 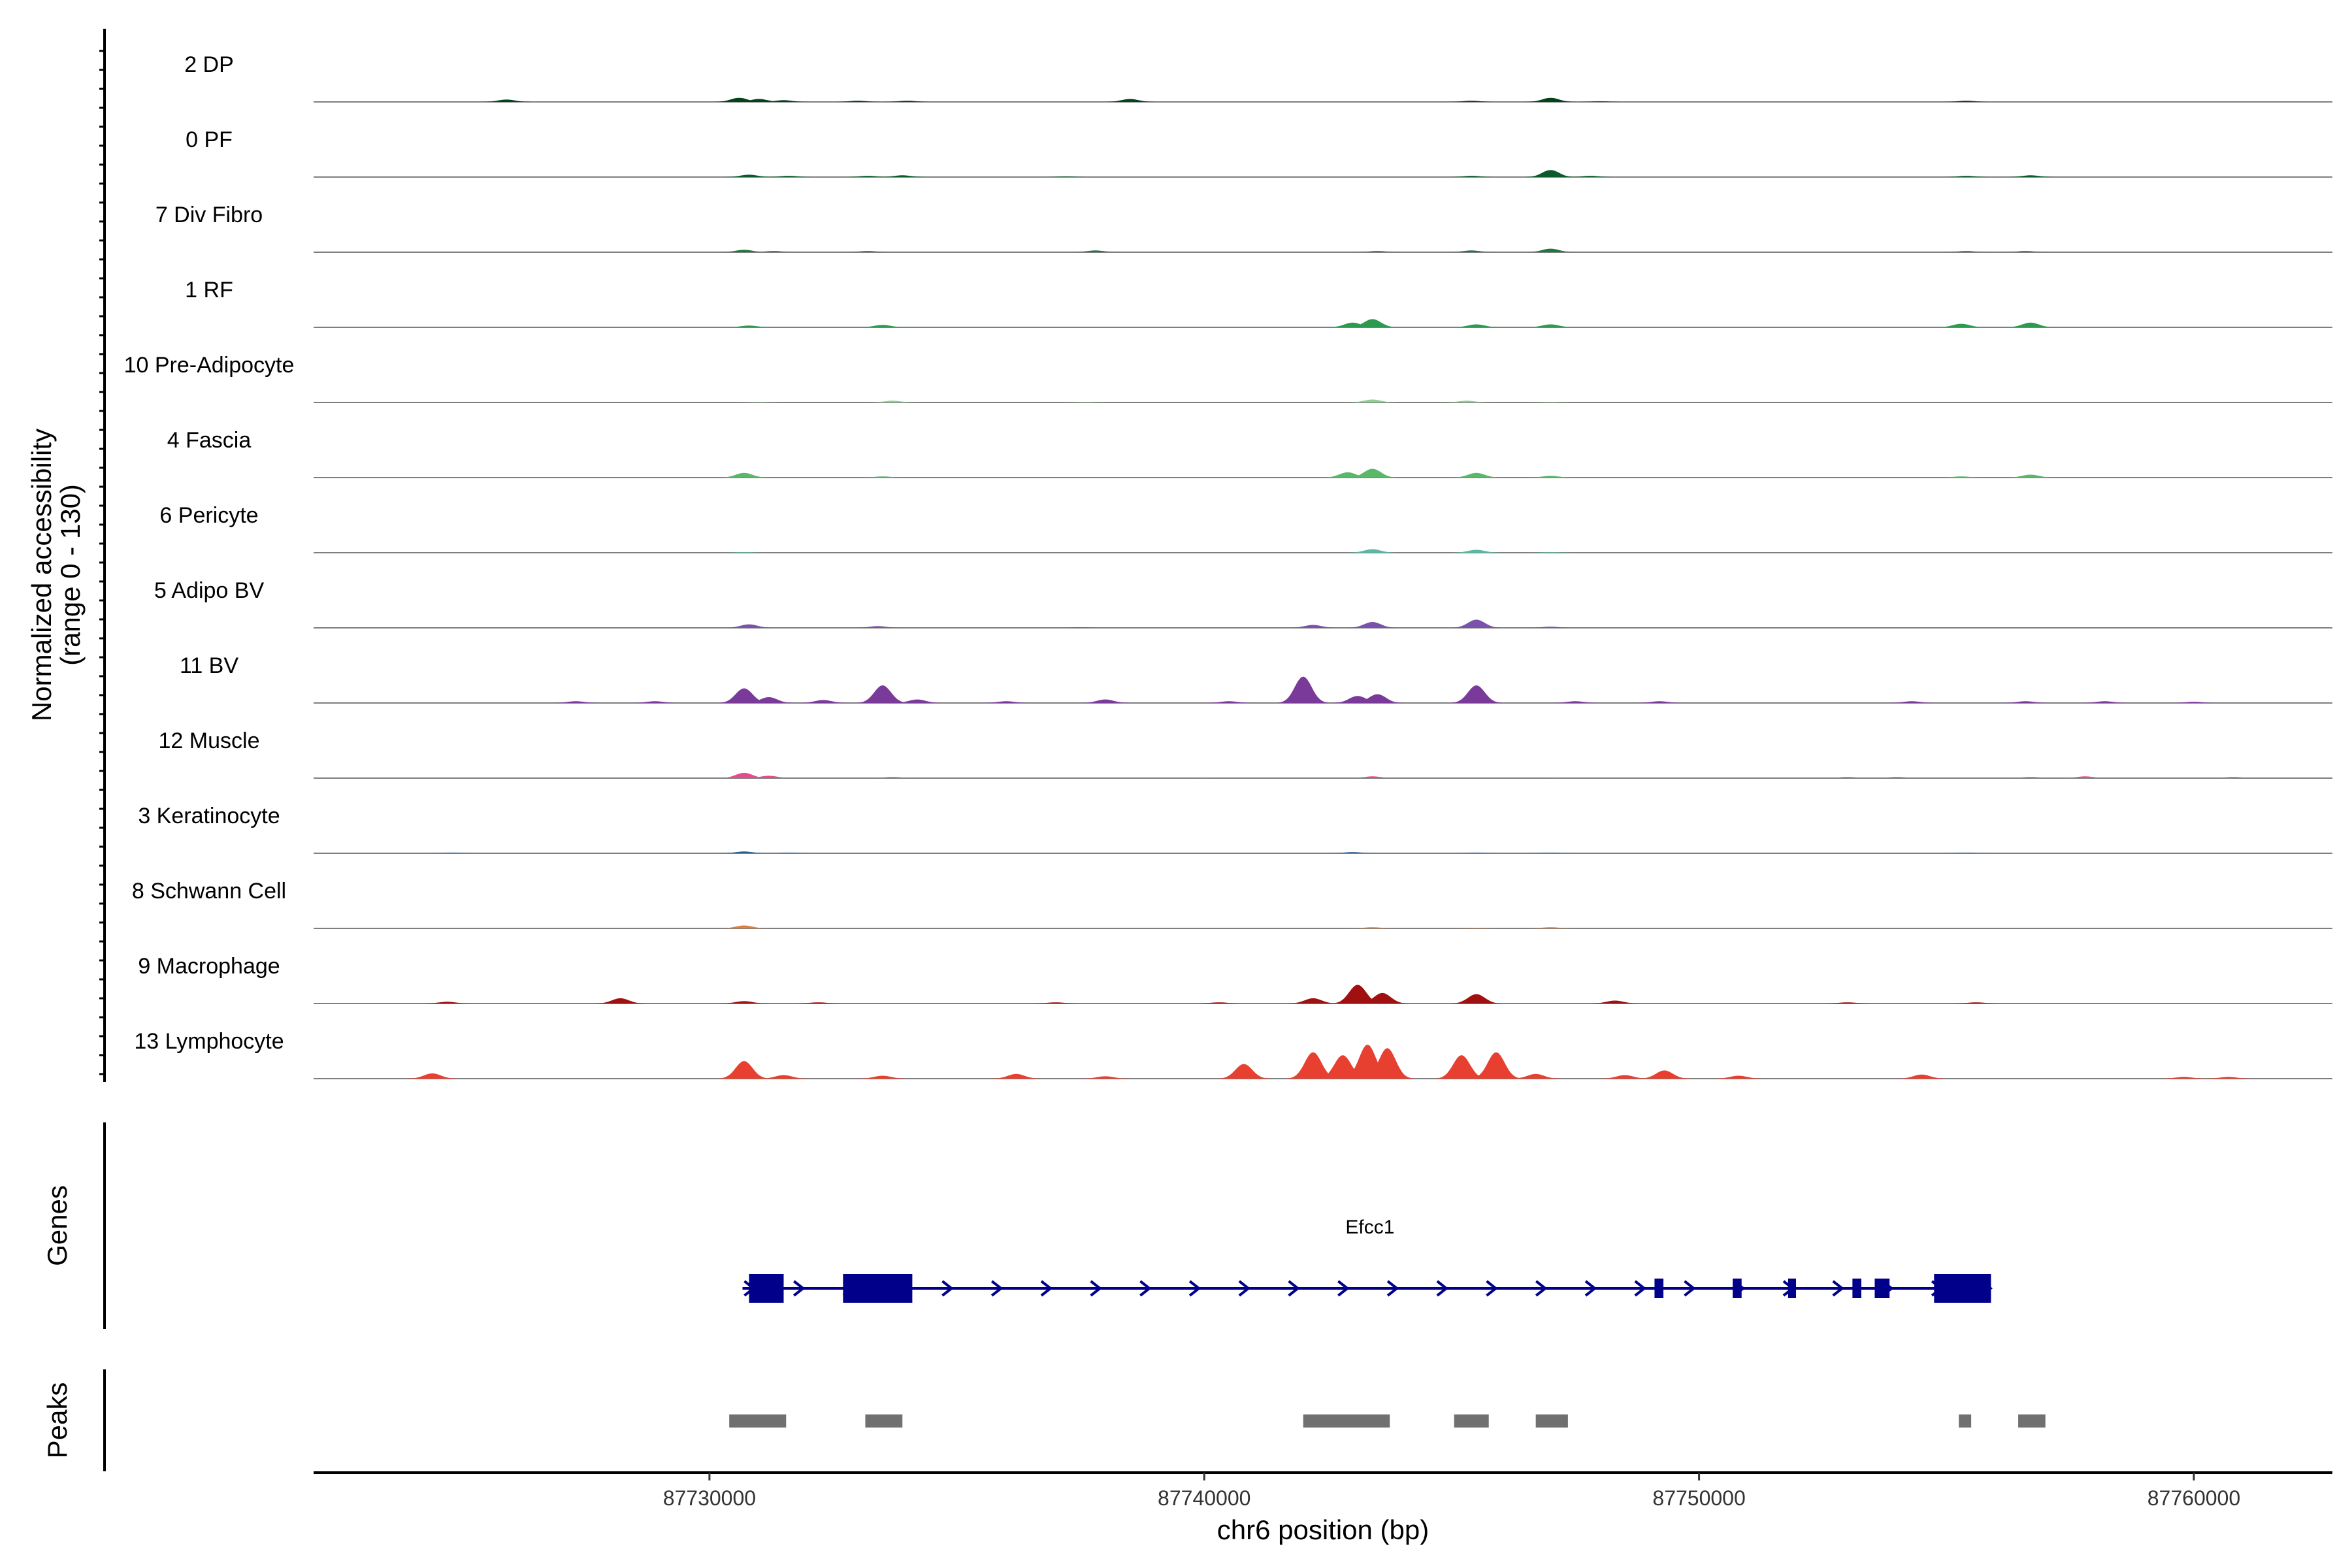 What do you see at coordinates (1249, 453) in the screenshot?
I see `track-6: 4 Fascia` at bounding box center [1249, 453].